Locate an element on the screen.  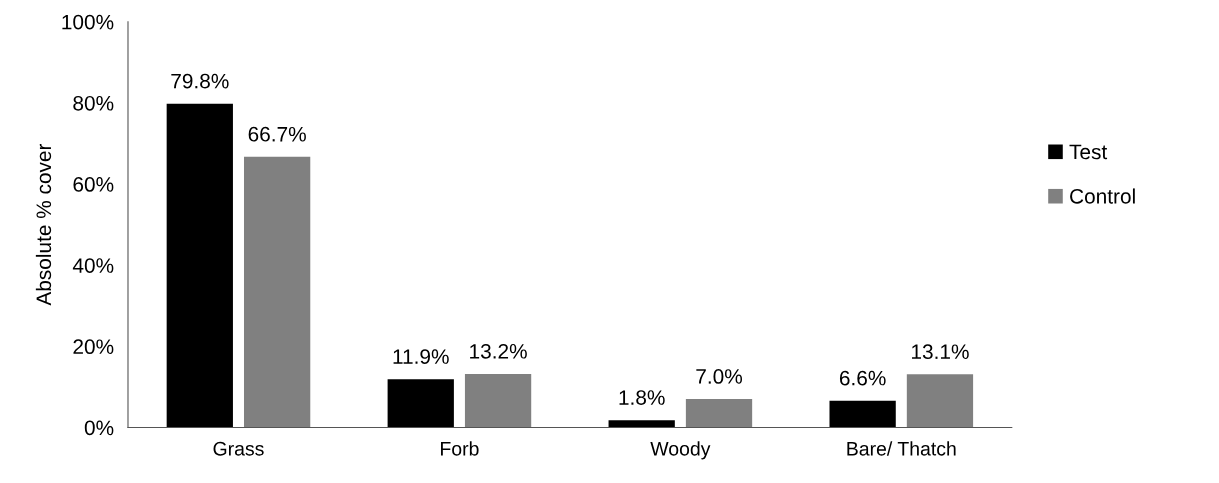
y-axis-title: Absolute % cover is located at coordinates (43, 224).